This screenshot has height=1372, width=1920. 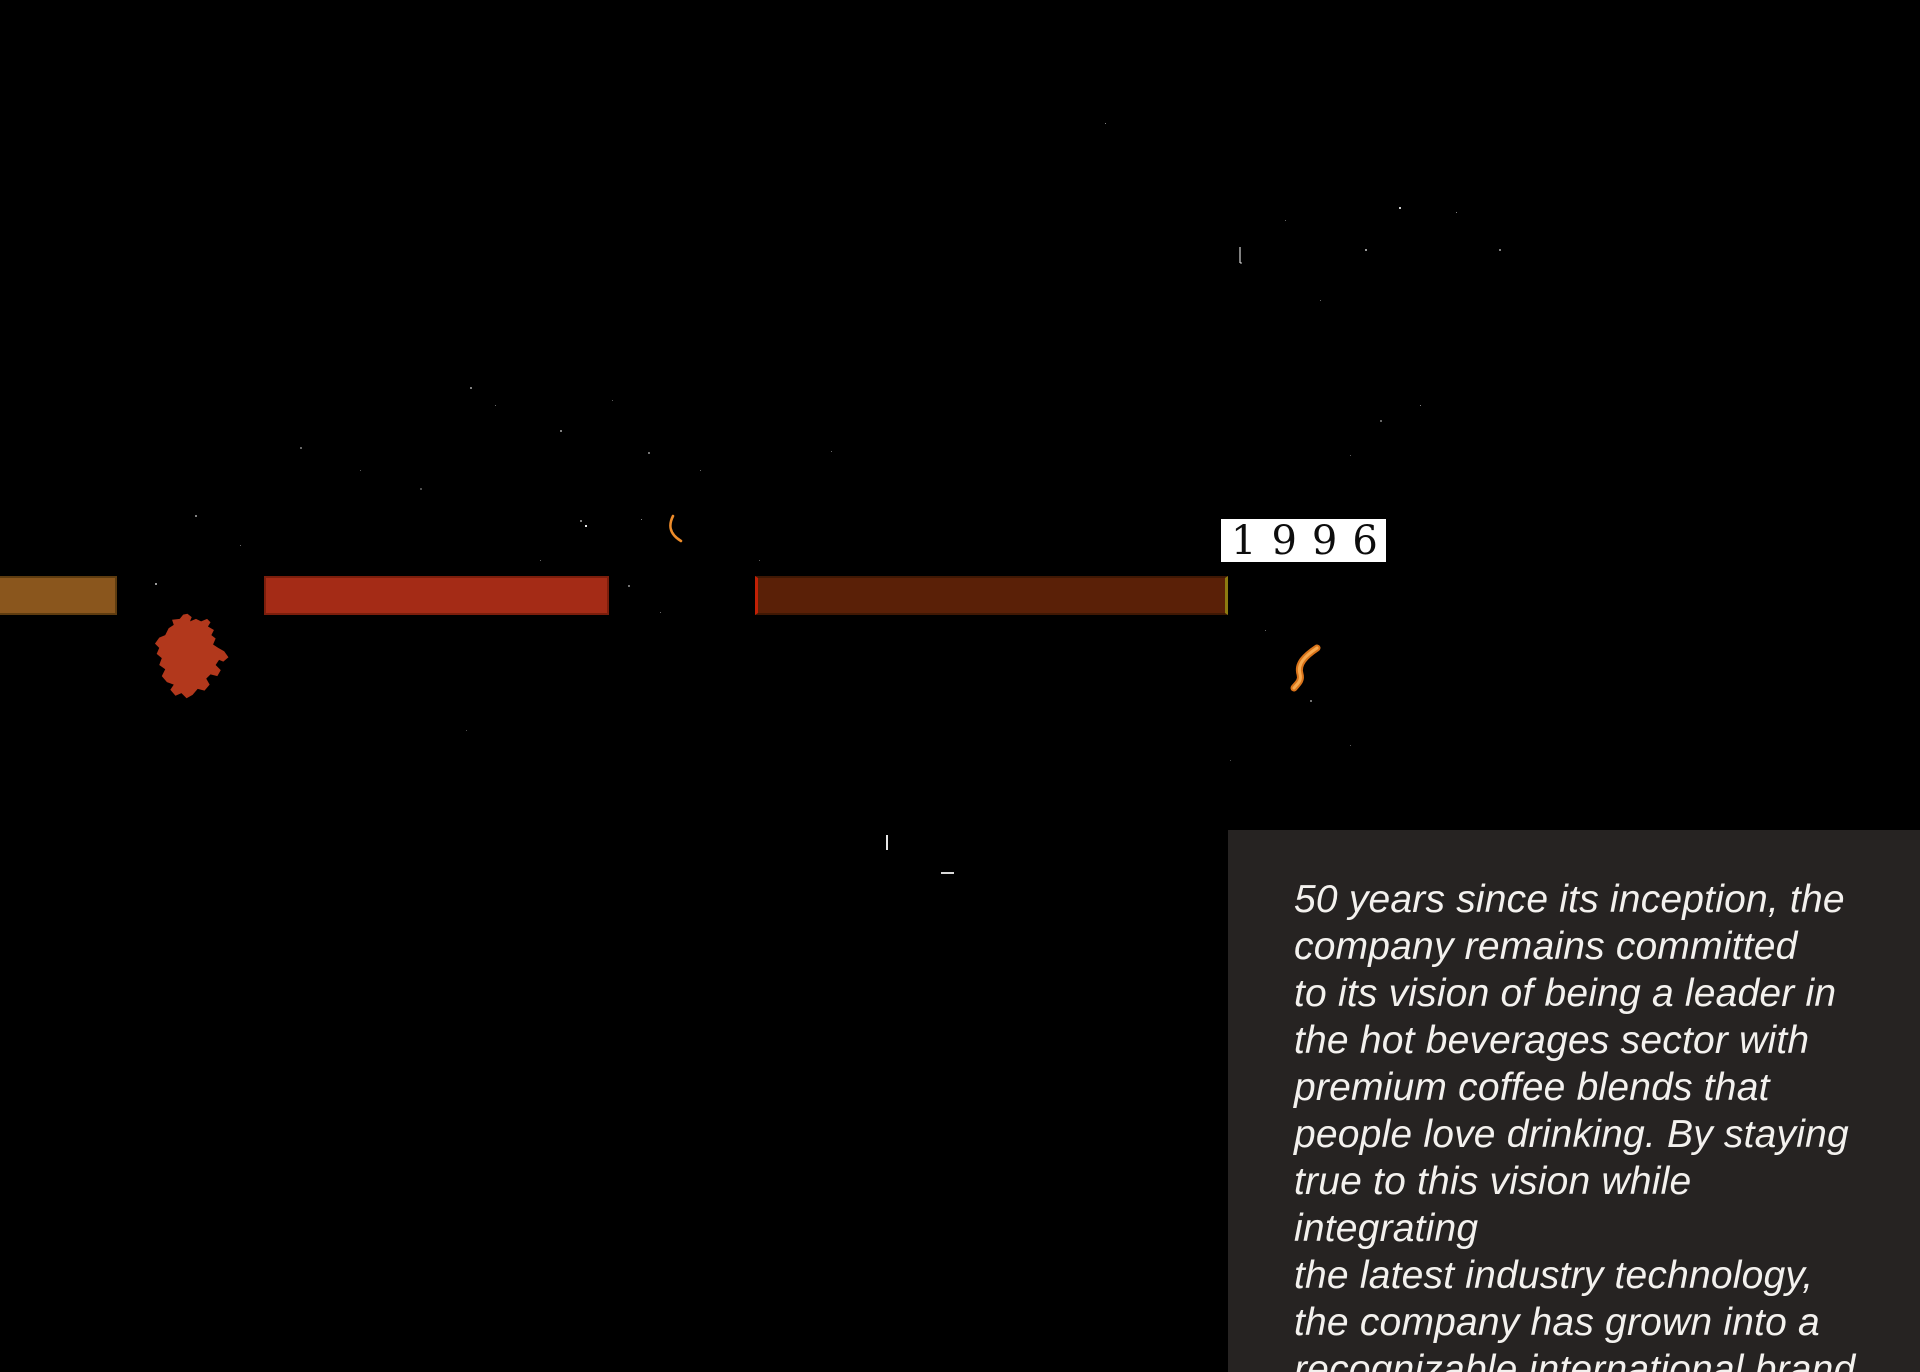 I want to click on steam-wisp-small-icon, so click(x=676, y=528).